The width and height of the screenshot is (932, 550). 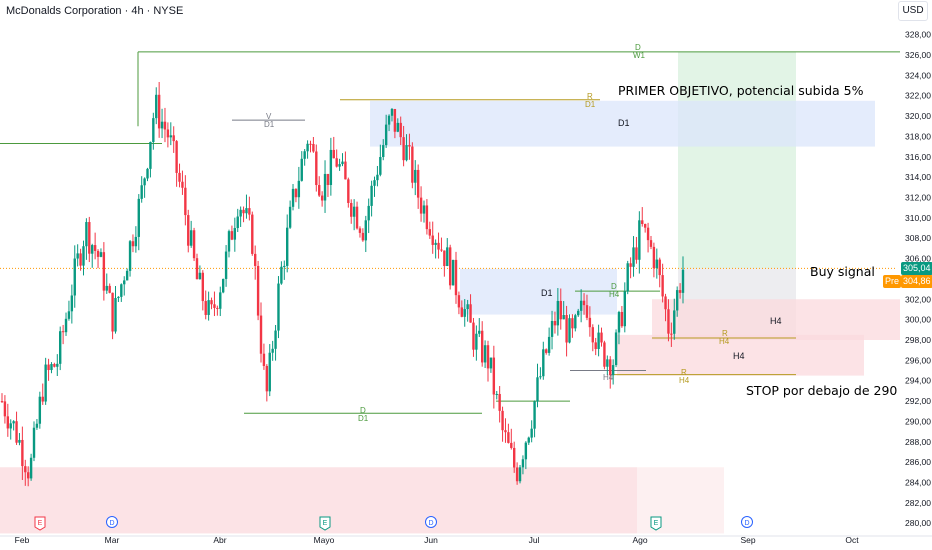 I want to click on buy-signal-annotation: Buy signal, so click(x=842, y=271).